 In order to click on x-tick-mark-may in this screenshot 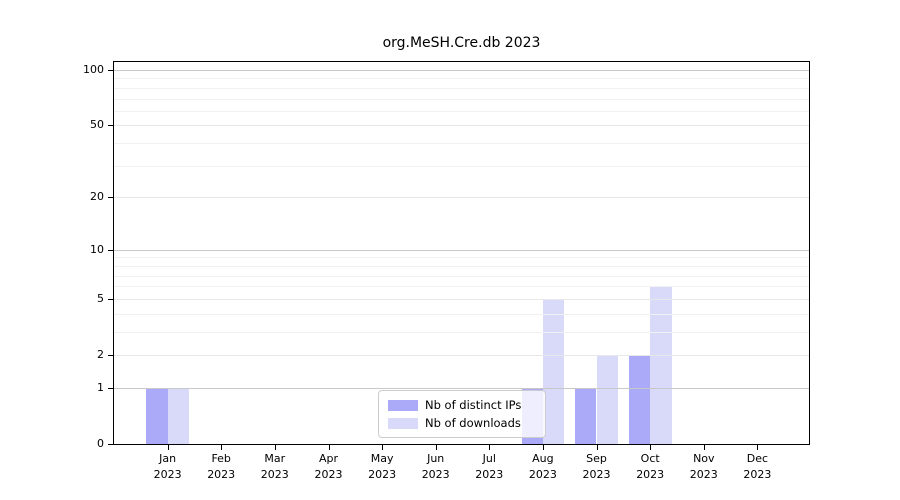, I will do `click(383, 447)`.